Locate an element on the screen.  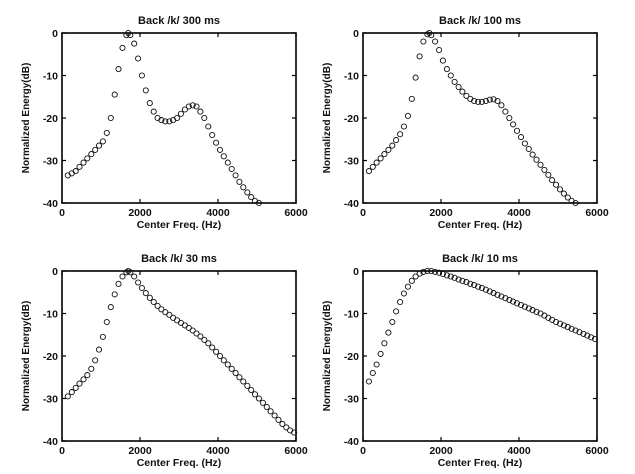
y-tick-label: 0 is located at coordinates (55, 34).